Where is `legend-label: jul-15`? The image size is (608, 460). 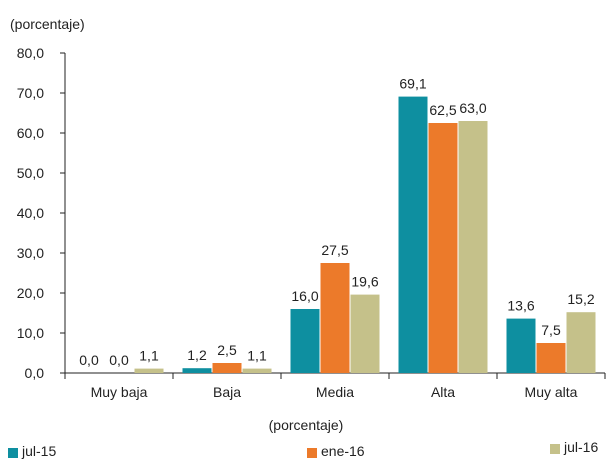
legend-label: jul-15 is located at coordinates (38, 451).